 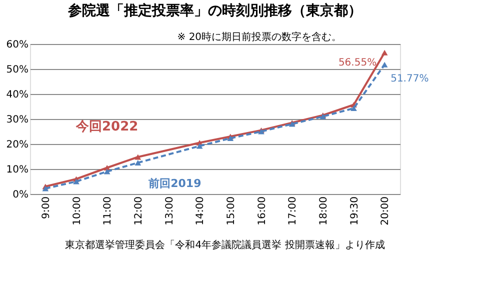 I want to click on data-label: 51.77%, so click(x=409, y=79).